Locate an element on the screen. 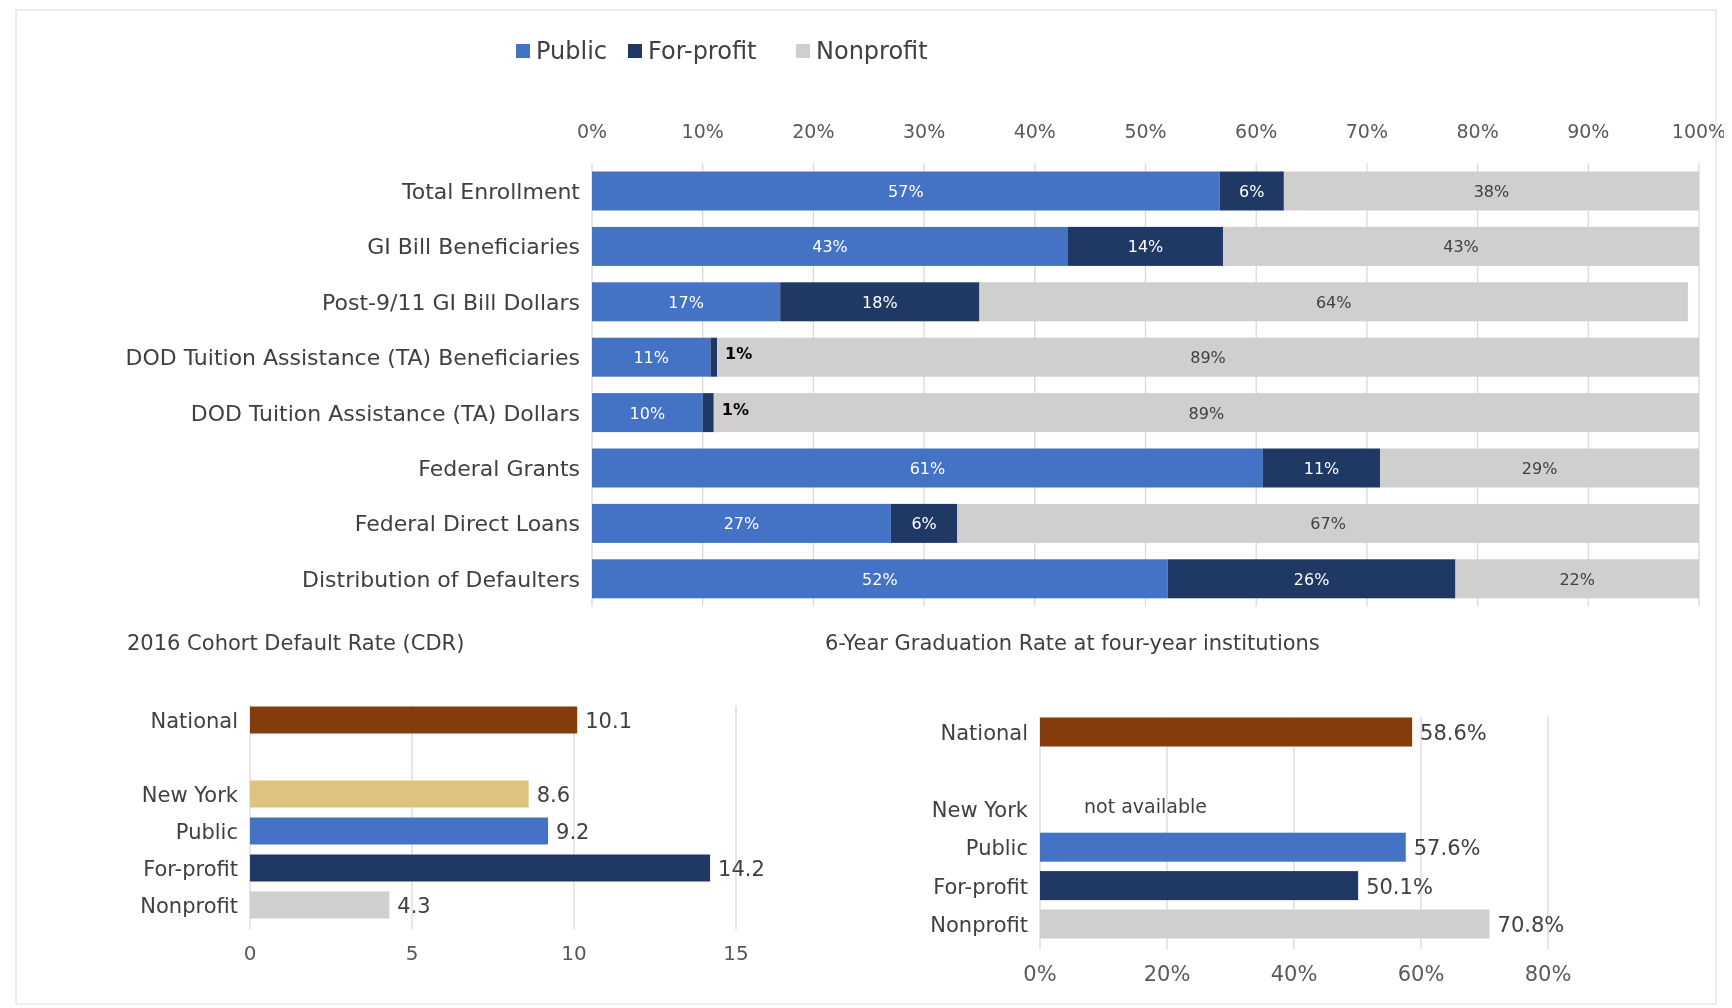 This screenshot has width=1732, height=1008. data-label: 14% is located at coordinates (1145, 247).